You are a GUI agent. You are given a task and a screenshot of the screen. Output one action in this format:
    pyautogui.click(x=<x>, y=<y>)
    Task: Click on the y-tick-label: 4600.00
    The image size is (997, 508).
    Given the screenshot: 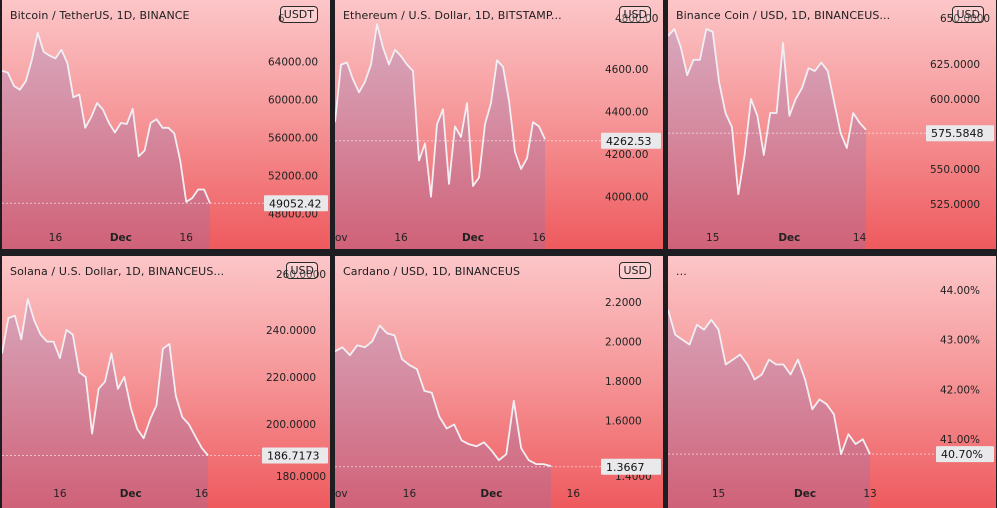 What is the action you would take?
    pyautogui.click(x=626, y=70)
    